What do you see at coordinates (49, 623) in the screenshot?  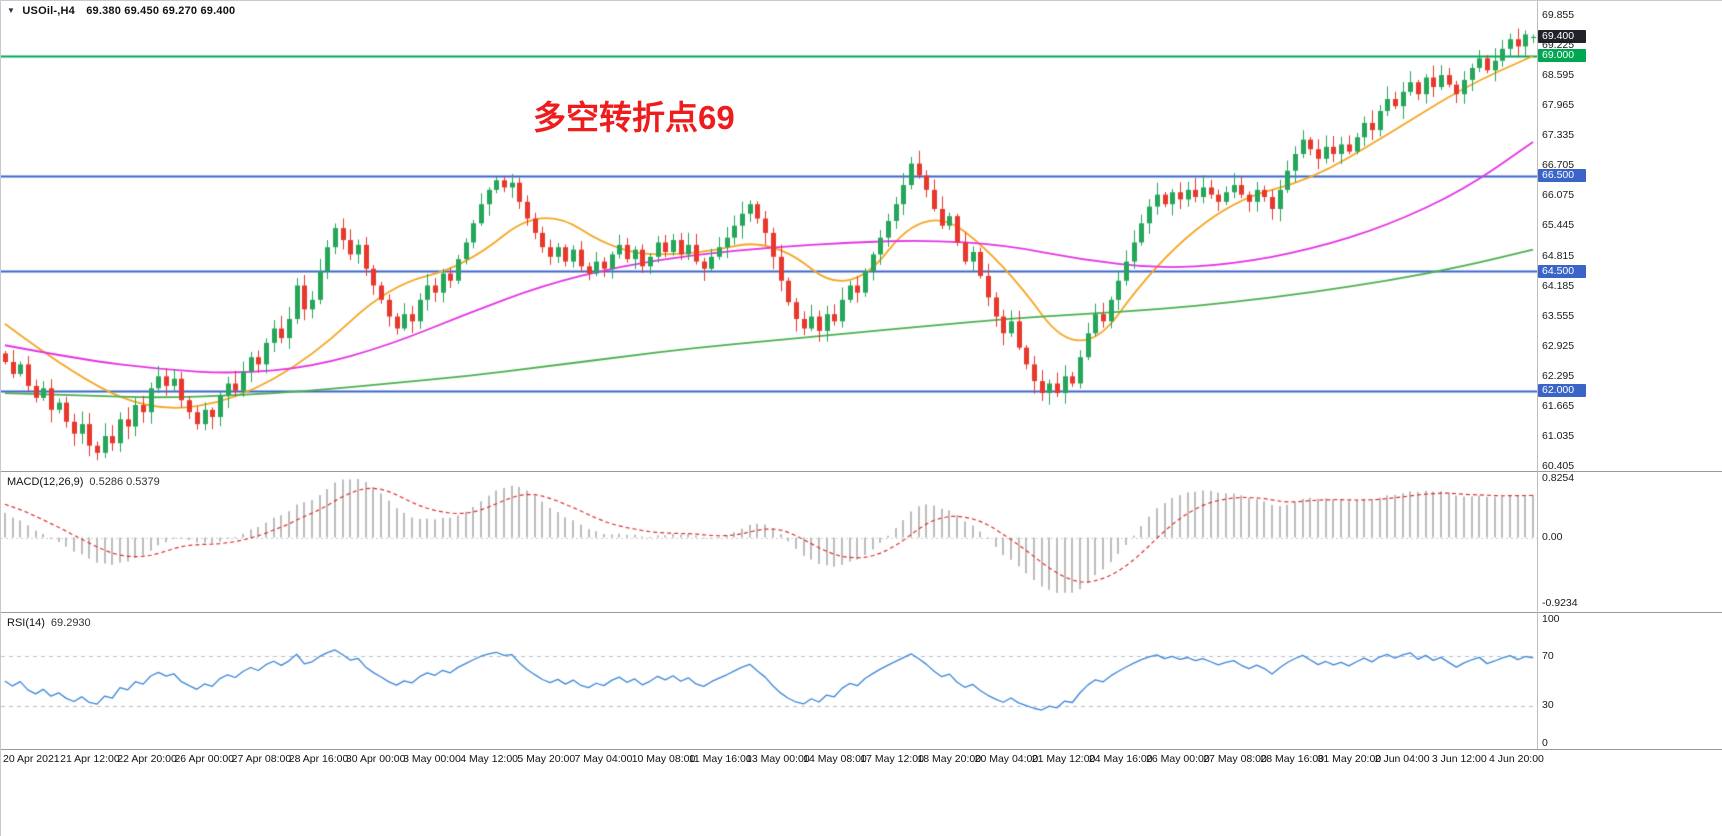 I see `rsi-label: RSI(14) 69.2930` at bounding box center [49, 623].